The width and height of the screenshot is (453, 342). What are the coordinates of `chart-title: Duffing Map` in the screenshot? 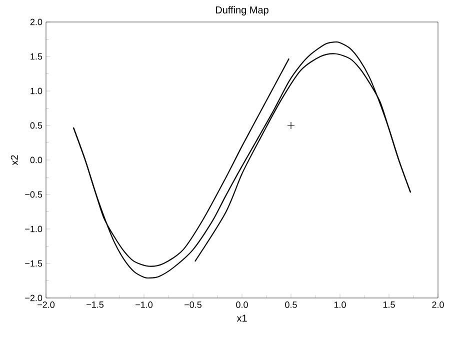 It's located at (242, 11).